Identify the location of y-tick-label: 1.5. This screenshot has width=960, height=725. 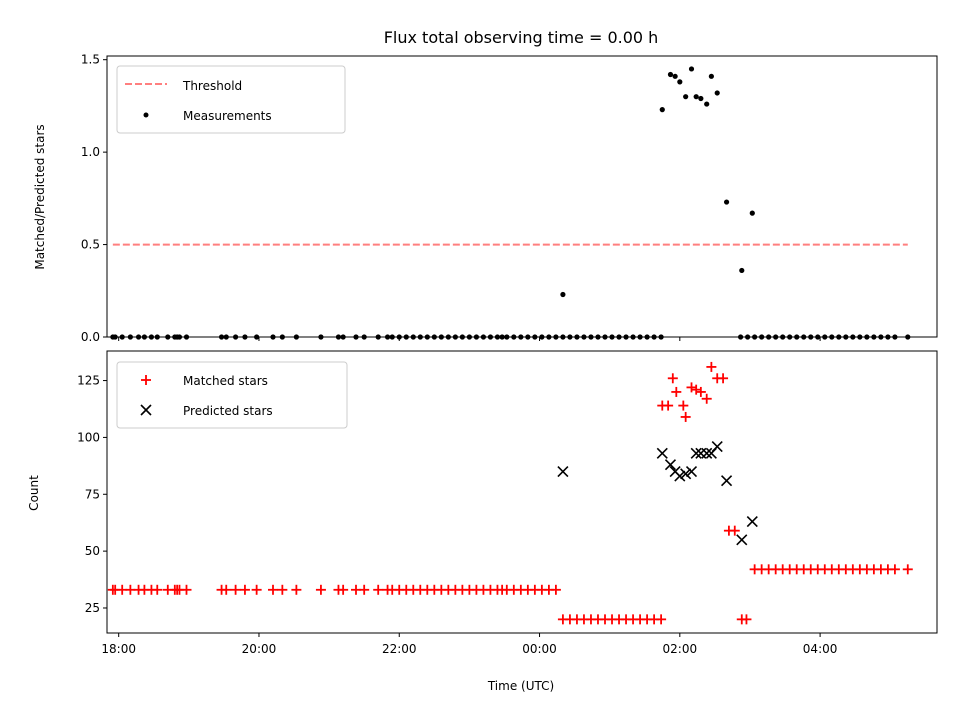
(90, 60).